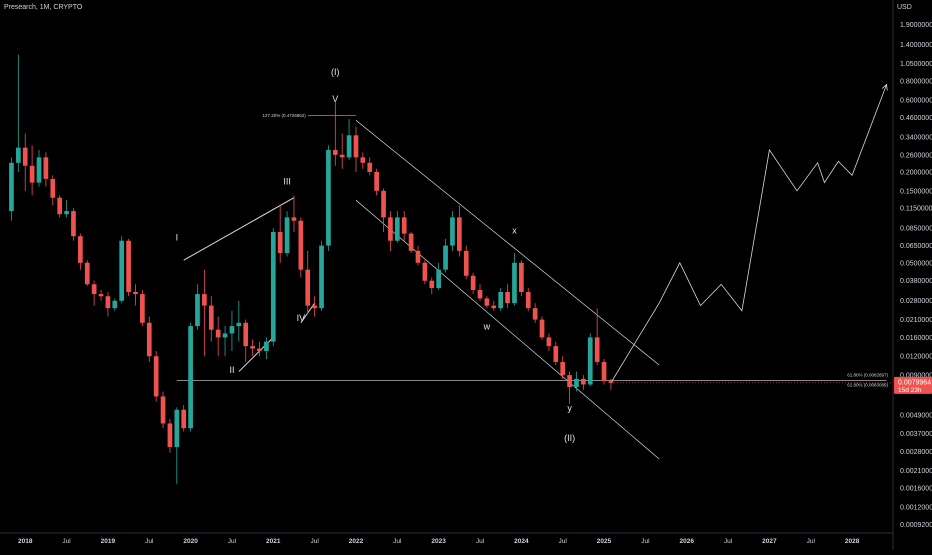  Describe the element at coordinates (273, 541) in the screenshot. I see `time-tick-label: 2021` at that location.